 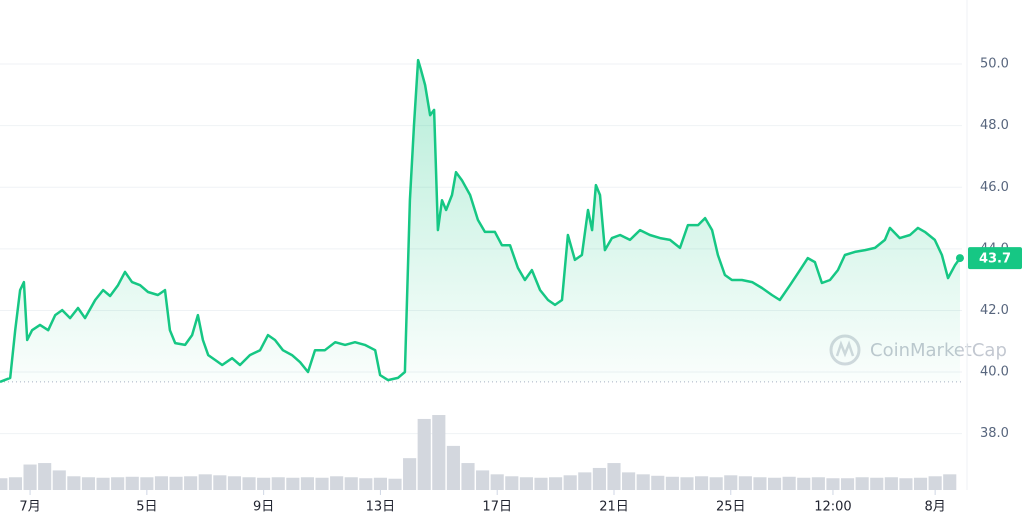 What do you see at coordinates (994, 433) in the screenshot?
I see `y-tick-label: 38.0` at bounding box center [994, 433].